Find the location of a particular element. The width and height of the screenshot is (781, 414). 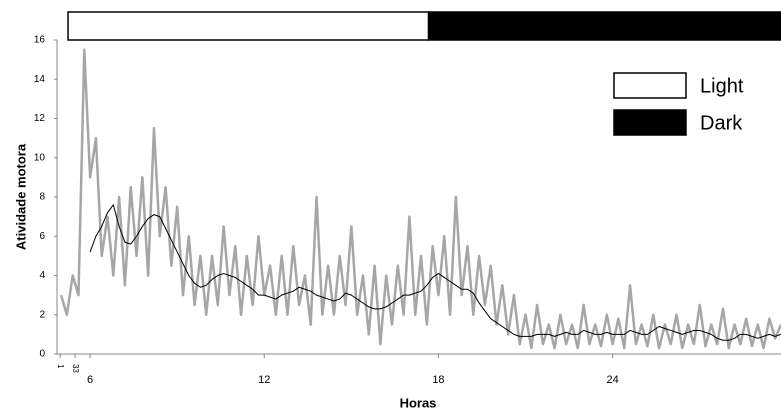

x-tick-label: 6 is located at coordinates (90, 380).